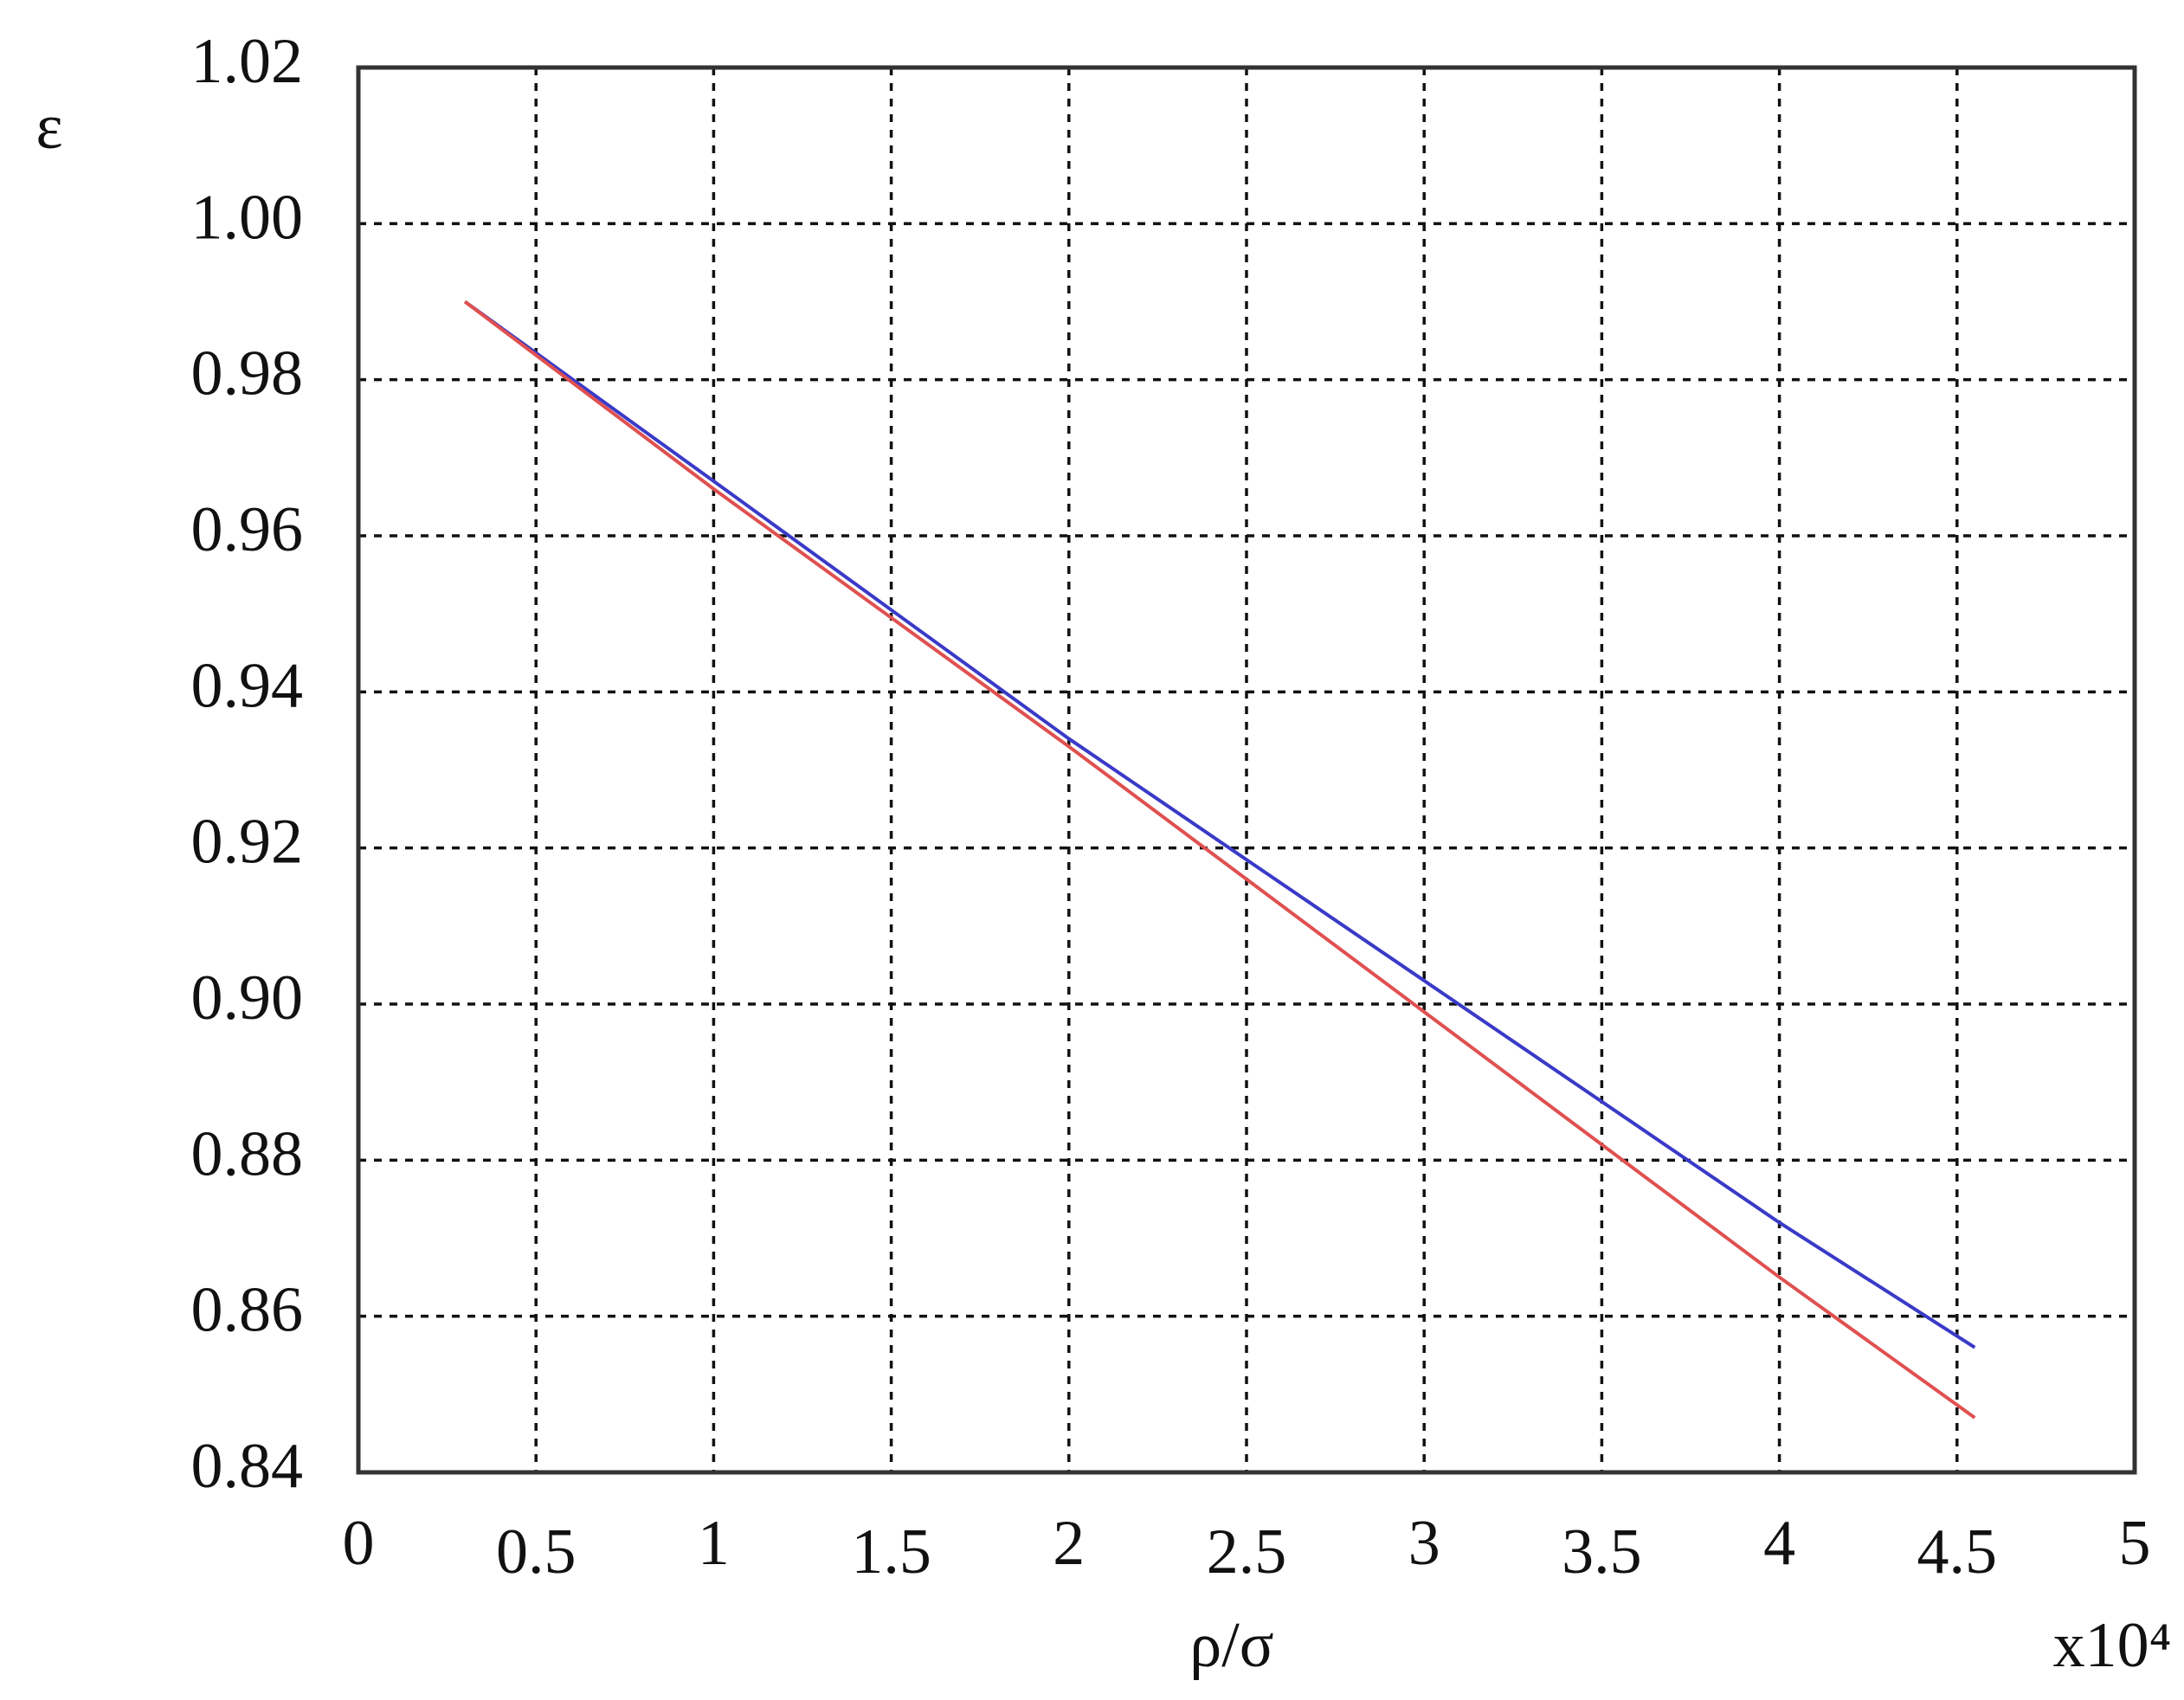 Image resolution: width=2184 pixels, height=1700 pixels. What do you see at coordinates (714, 1543) in the screenshot?
I see `x-tick-label: 1` at bounding box center [714, 1543].